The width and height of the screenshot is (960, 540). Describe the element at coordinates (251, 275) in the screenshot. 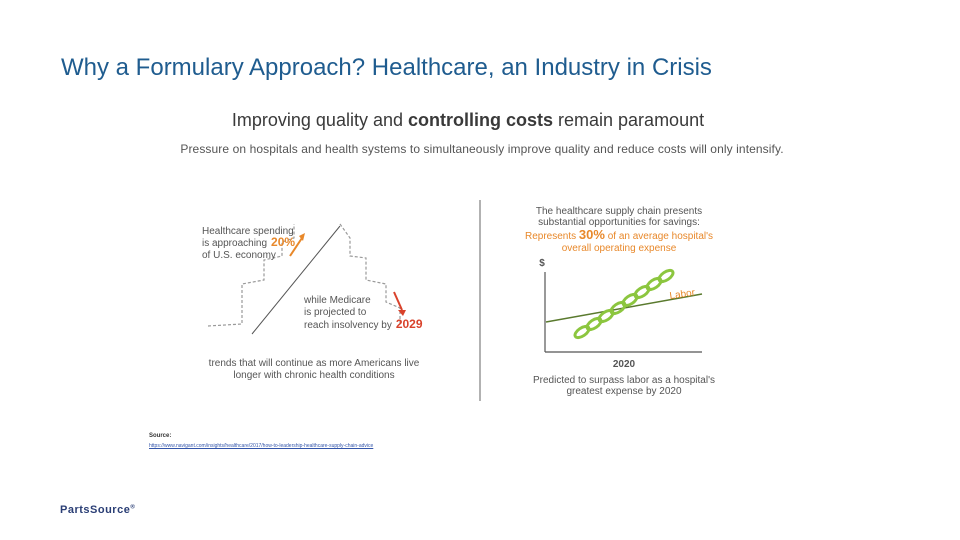

I see `spending-dashed-line` at that location.